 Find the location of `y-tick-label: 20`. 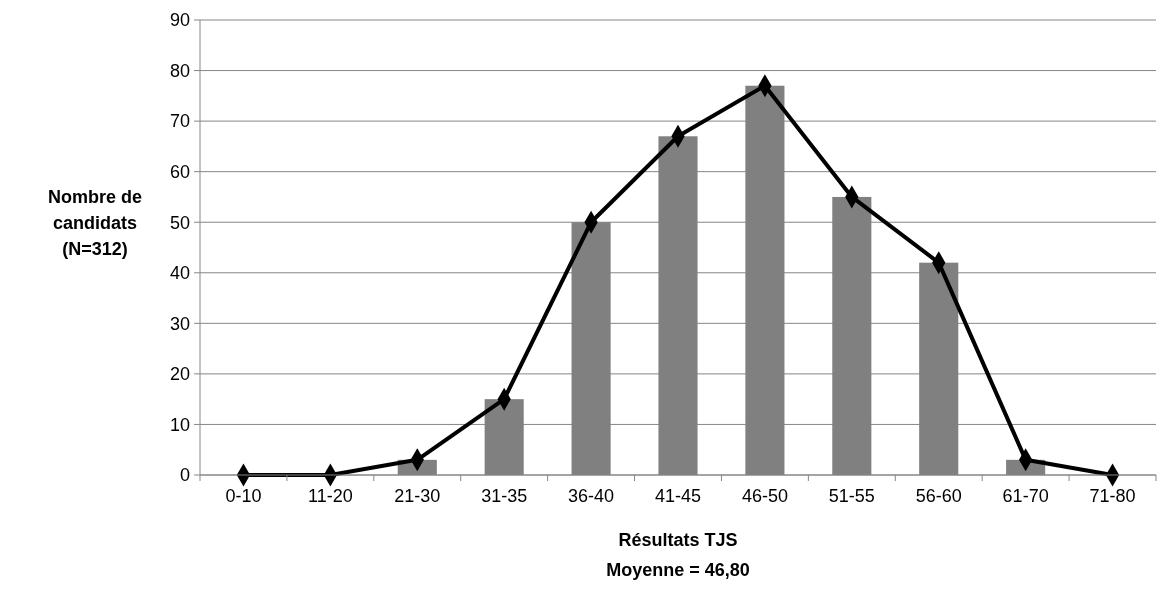

y-tick-label: 20 is located at coordinates (179, 374).